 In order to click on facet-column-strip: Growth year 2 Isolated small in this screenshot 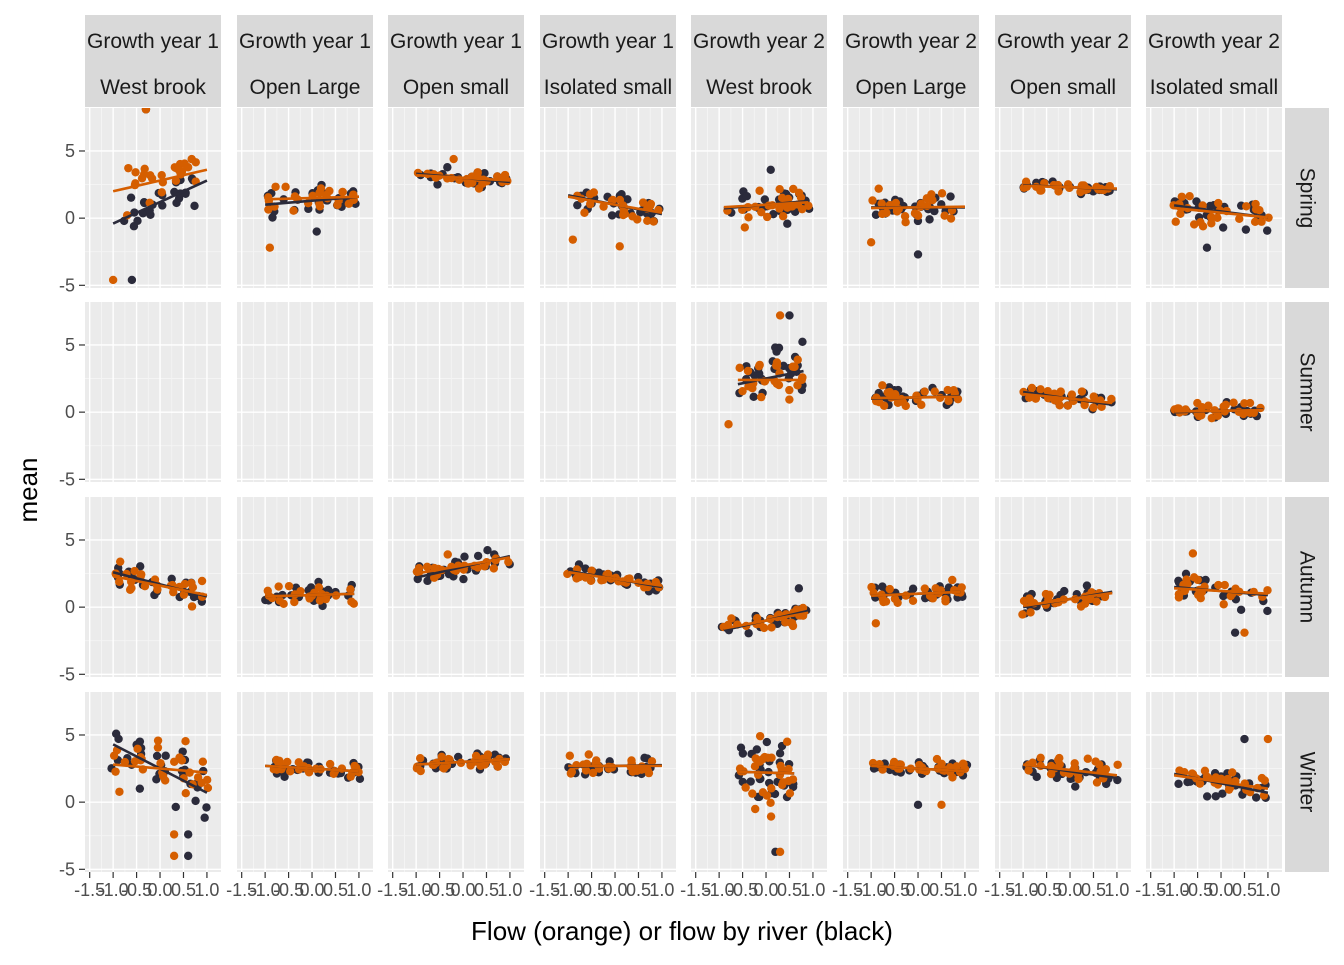, I will do `click(1214, 61)`.